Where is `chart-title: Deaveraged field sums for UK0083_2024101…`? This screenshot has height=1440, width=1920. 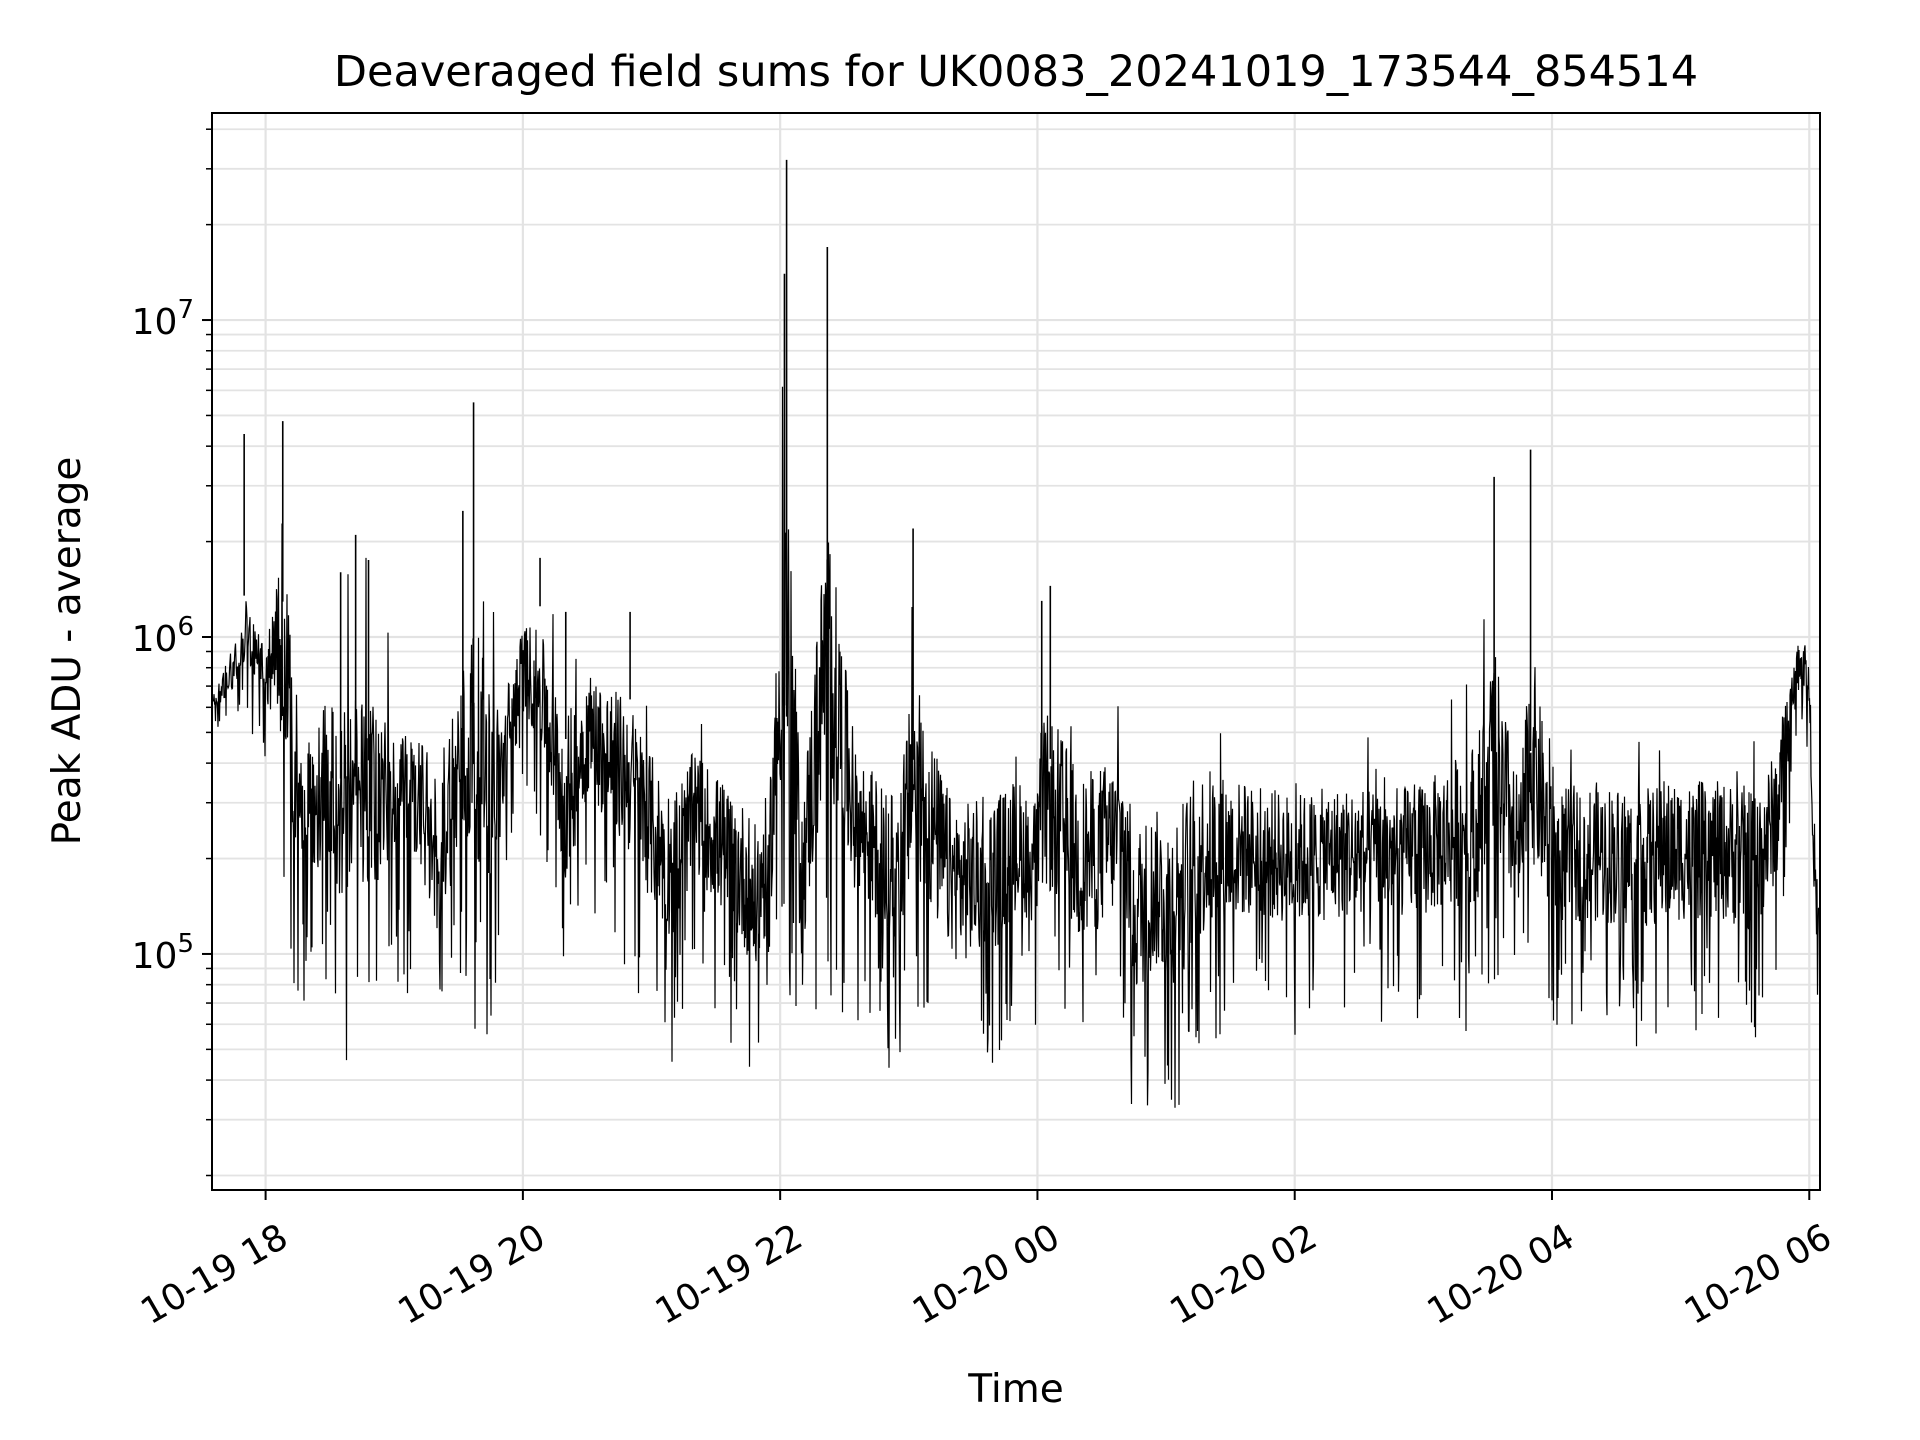
chart-title: Deaveraged field sums for UK0083_2024101… is located at coordinates (1016, 72).